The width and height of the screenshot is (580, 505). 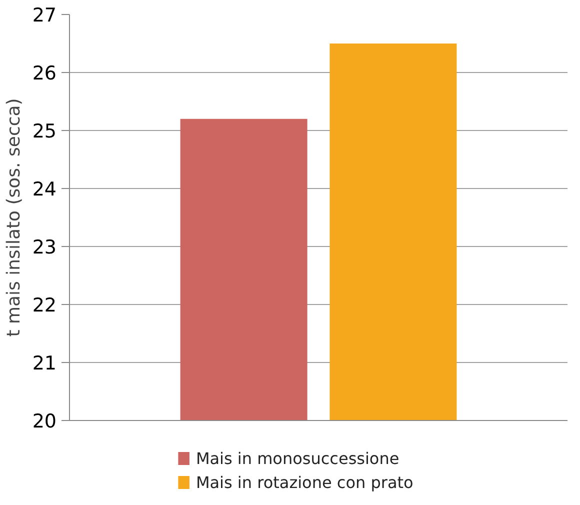 What do you see at coordinates (298, 458) in the screenshot?
I see `legend-label: Mais in monosuccessione` at bounding box center [298, 458].